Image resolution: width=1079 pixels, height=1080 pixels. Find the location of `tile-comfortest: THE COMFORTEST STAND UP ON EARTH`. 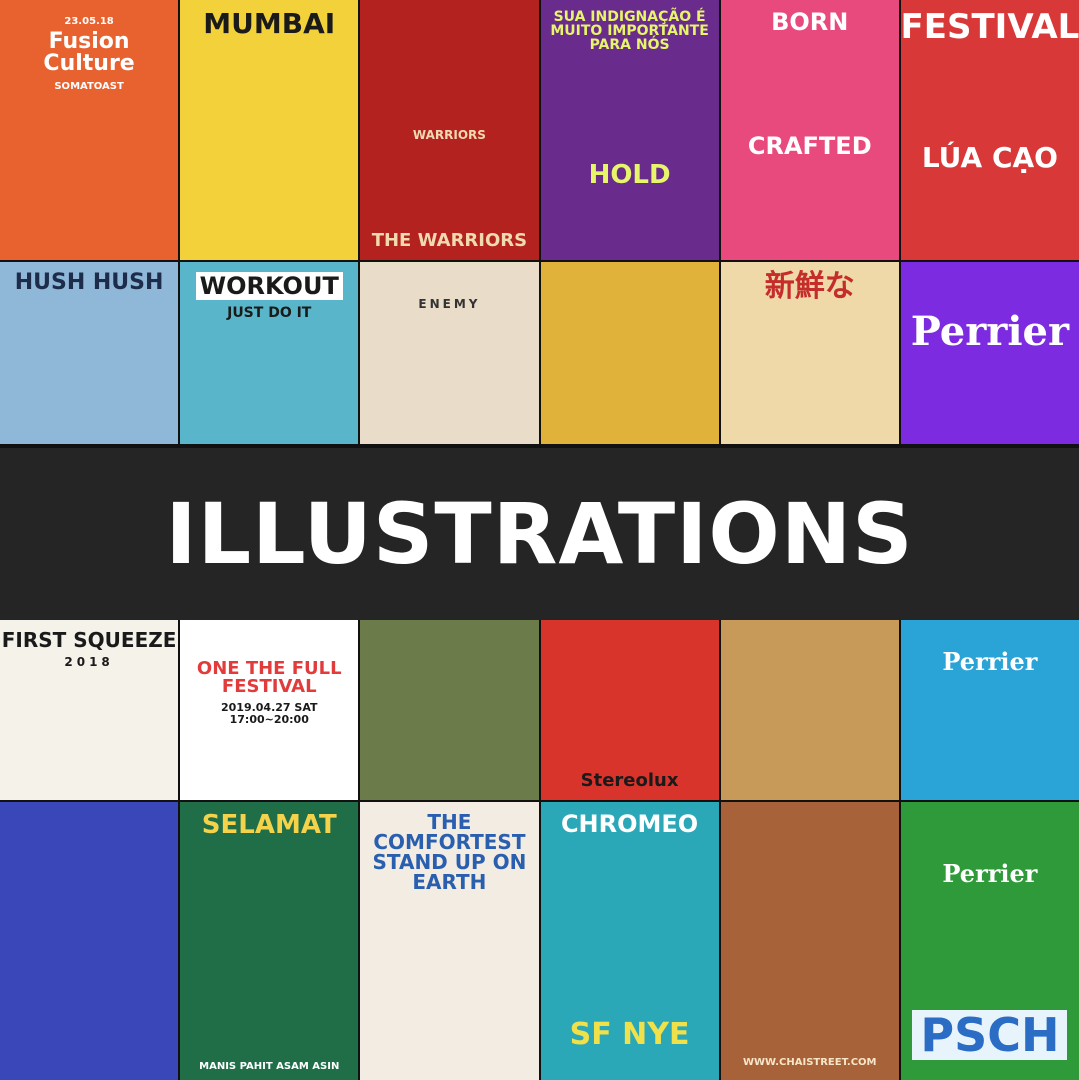

tile-comfortest: THE COMFORTEST STAND UP ON EARTH is located at coordinates (449, 941).